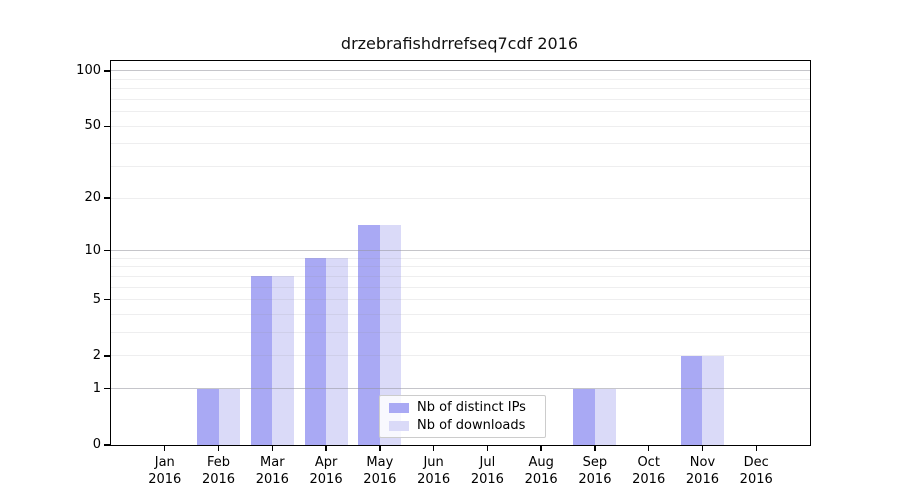 The height and width of the screenshot is (500, 900). Describe the element at coordinates (96, 299) in the screenshot. I see `y-tick-label: 5` at that location.